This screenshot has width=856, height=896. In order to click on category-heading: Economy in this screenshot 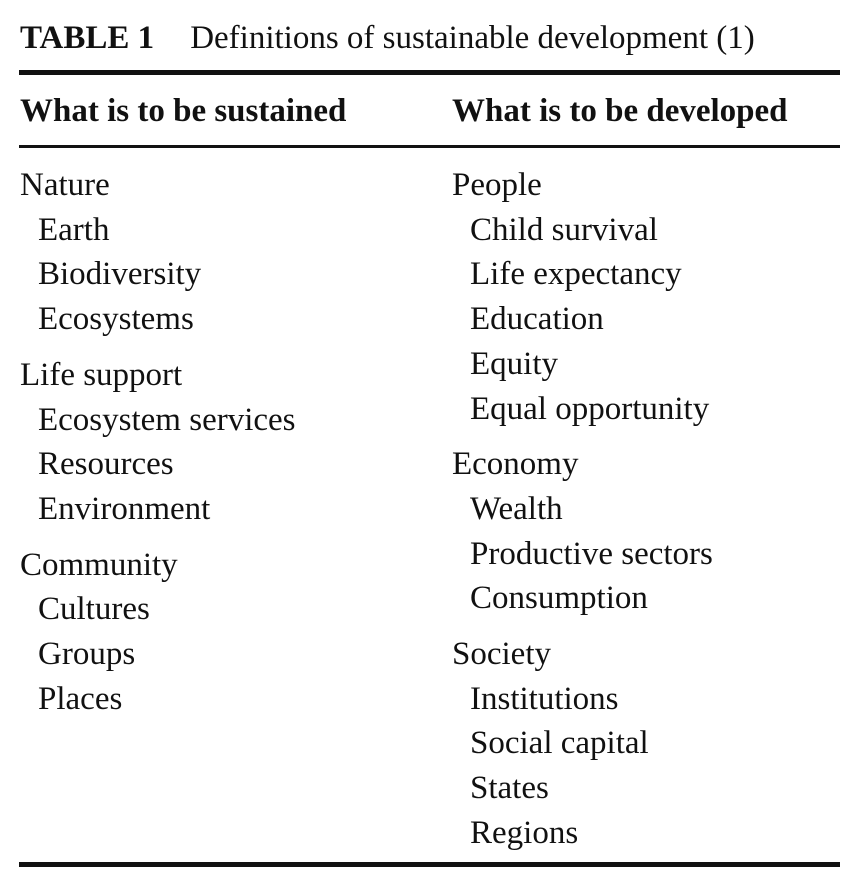, I will do `click(515, 464)`.